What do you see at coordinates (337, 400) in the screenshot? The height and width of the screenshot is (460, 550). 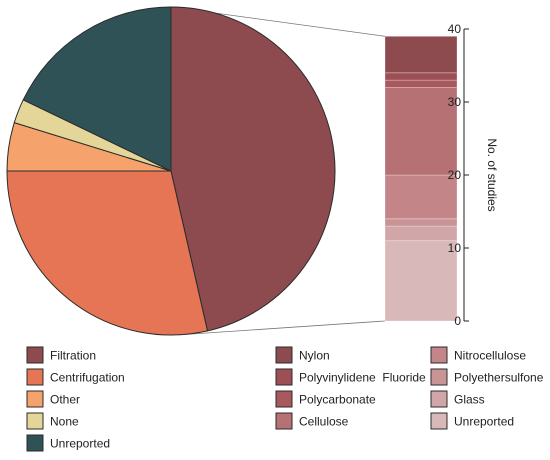 I see `legend-label: Polycarbonate` at bounding box center [337, 400].